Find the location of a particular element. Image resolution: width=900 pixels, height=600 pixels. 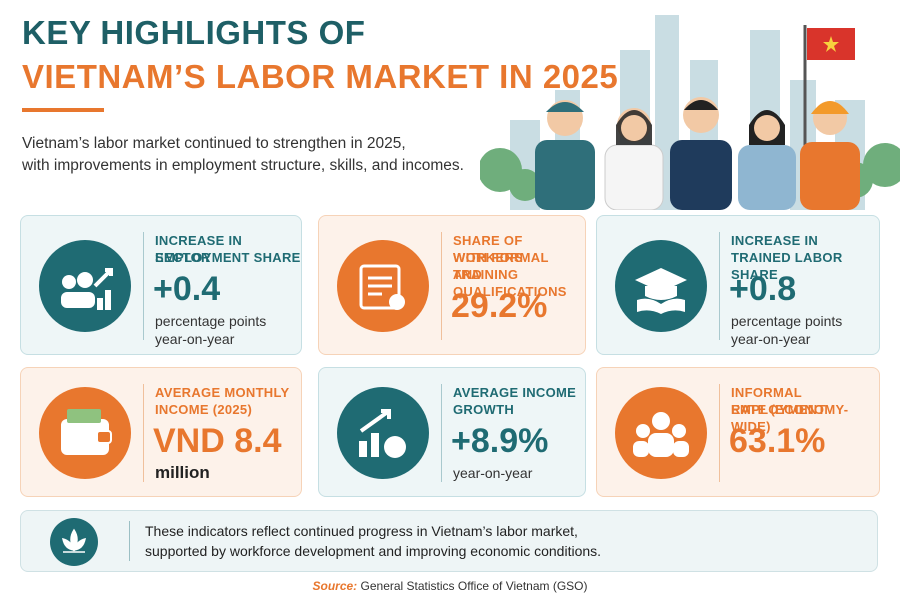

card-label: EMPLOYMENT SHARE is located at coordinates (228, 257).